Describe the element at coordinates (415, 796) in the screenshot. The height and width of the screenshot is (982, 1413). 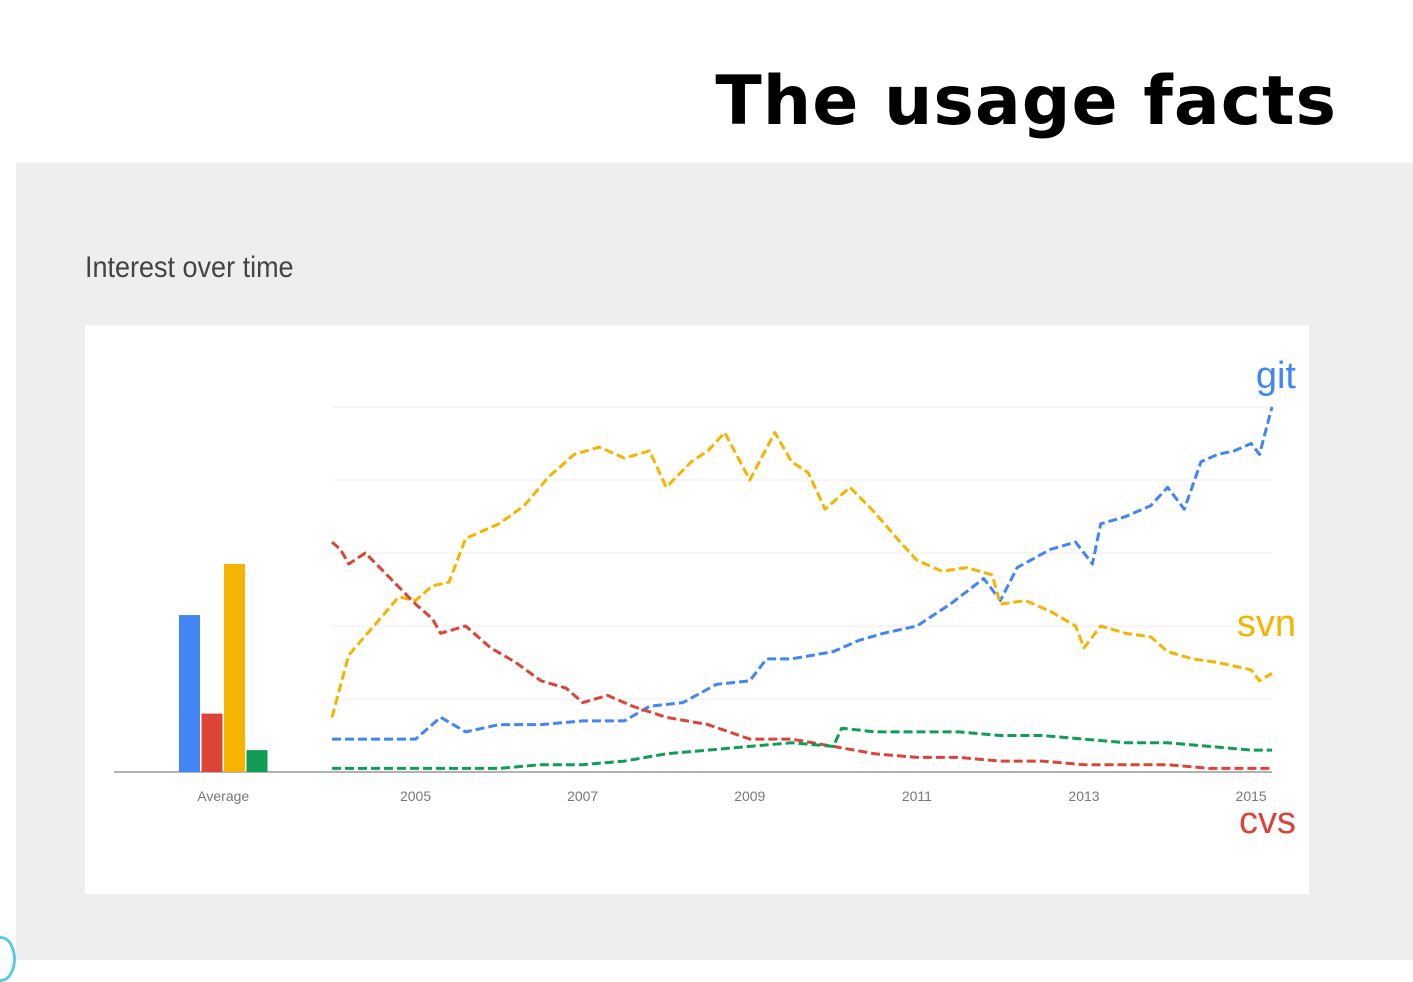
I see `x-tick-label: 2005` at that location.